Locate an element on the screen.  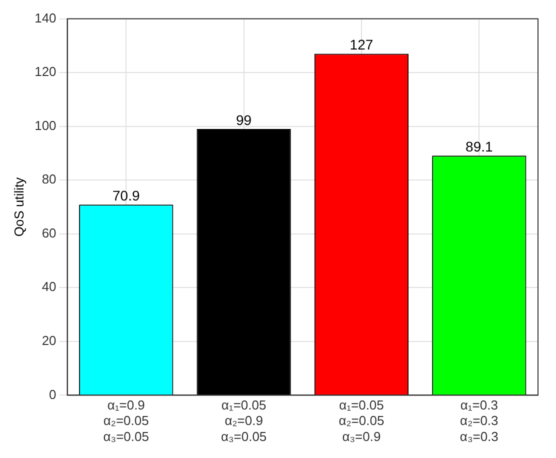
y-tick-label: 60 is located at coordinates (49, 232).